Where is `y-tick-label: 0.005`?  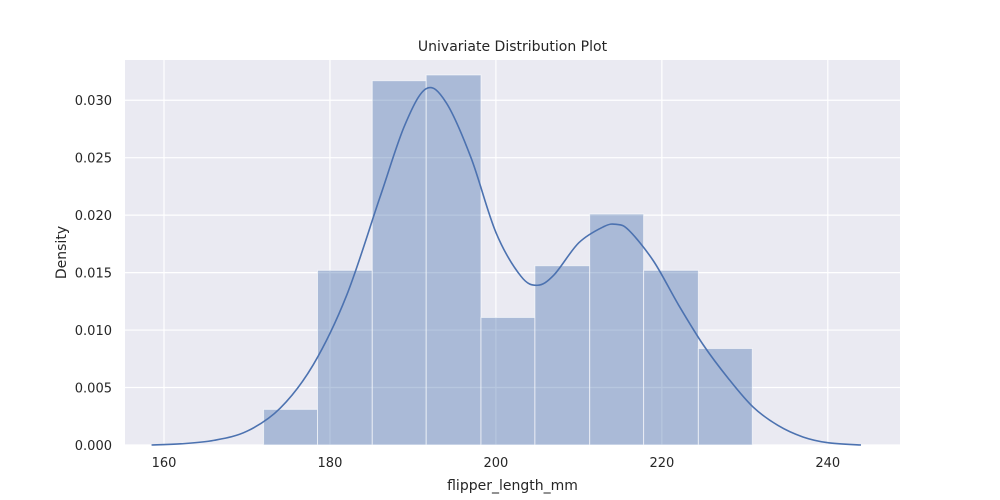 y-tick-label: 0.005 is located at coordinates (93, 389).